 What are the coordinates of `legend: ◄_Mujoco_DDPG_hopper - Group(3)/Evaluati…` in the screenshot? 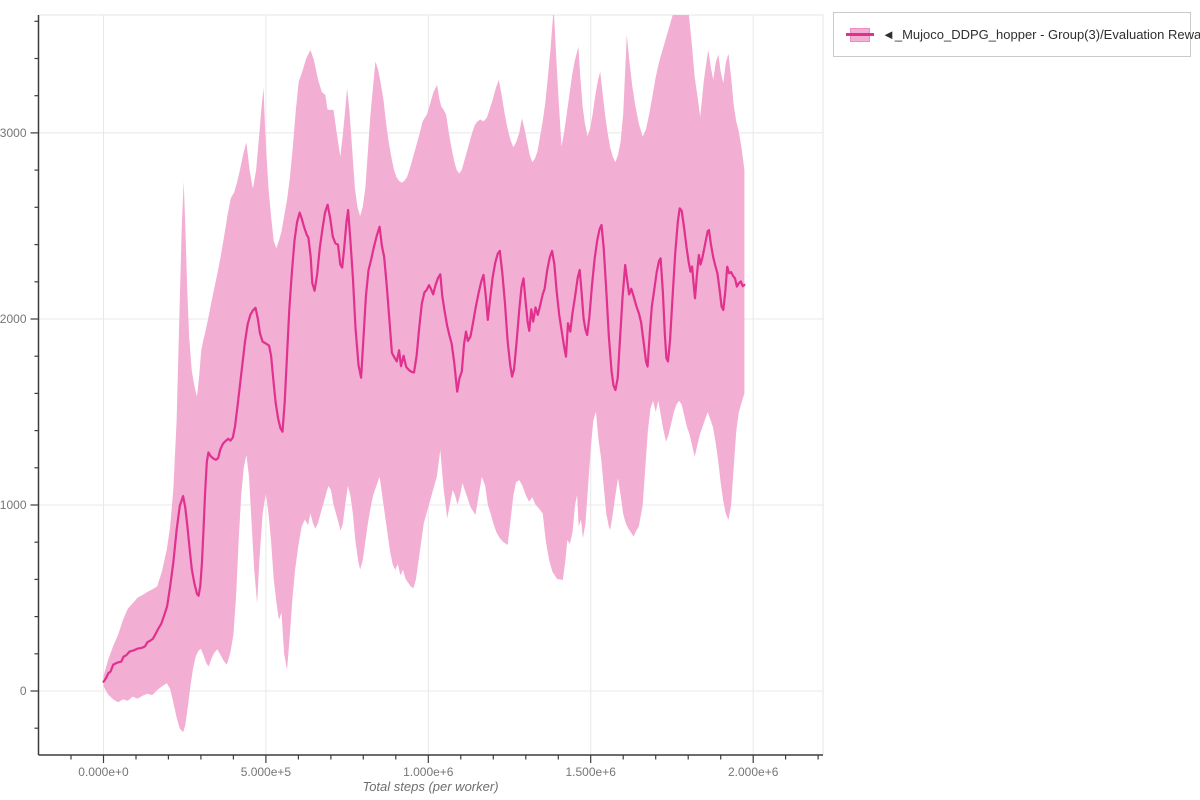 It's located at (1016, 34).